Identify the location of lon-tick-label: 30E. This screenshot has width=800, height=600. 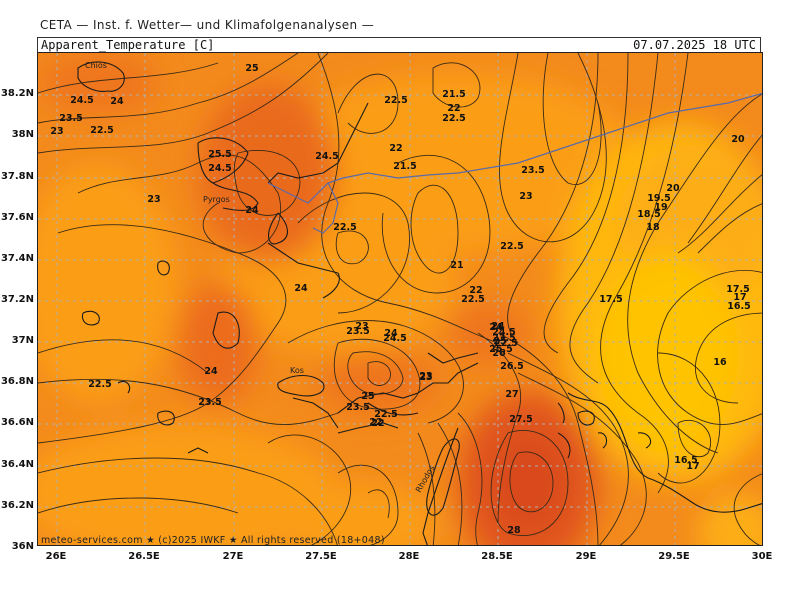
(762, 556).